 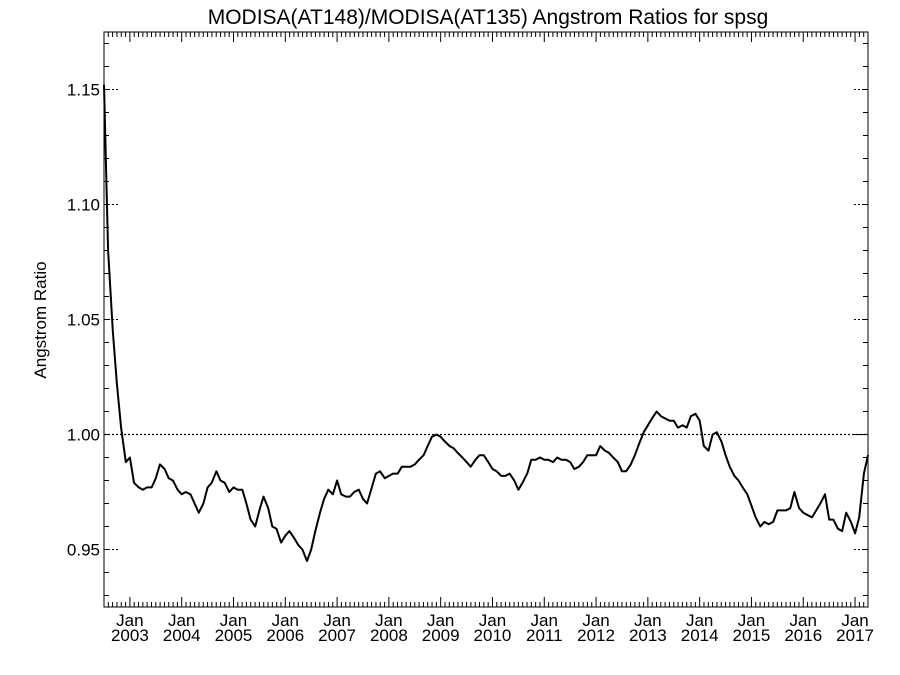 I want to click on x-tick-label-year: 2015, so click(x=752, y=635).